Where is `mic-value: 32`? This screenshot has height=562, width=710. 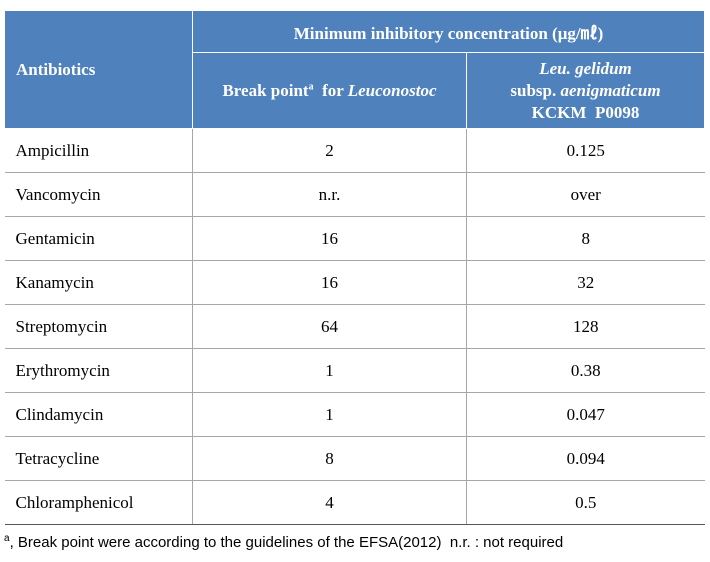 mic-value: 32 is located at coordinates (585, 282).